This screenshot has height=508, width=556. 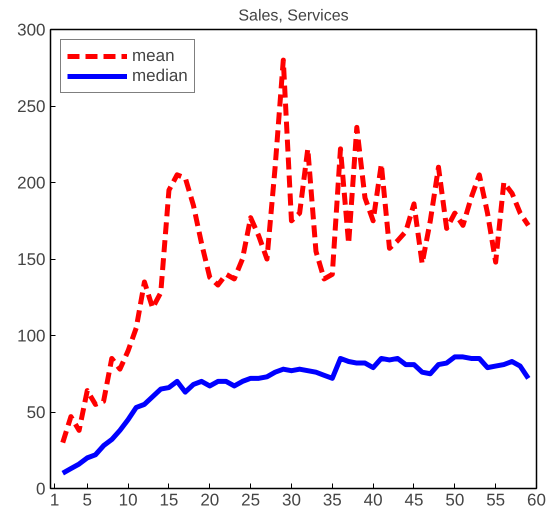 I want to click on y-tick-label: 300, so click(x=31, y=30).